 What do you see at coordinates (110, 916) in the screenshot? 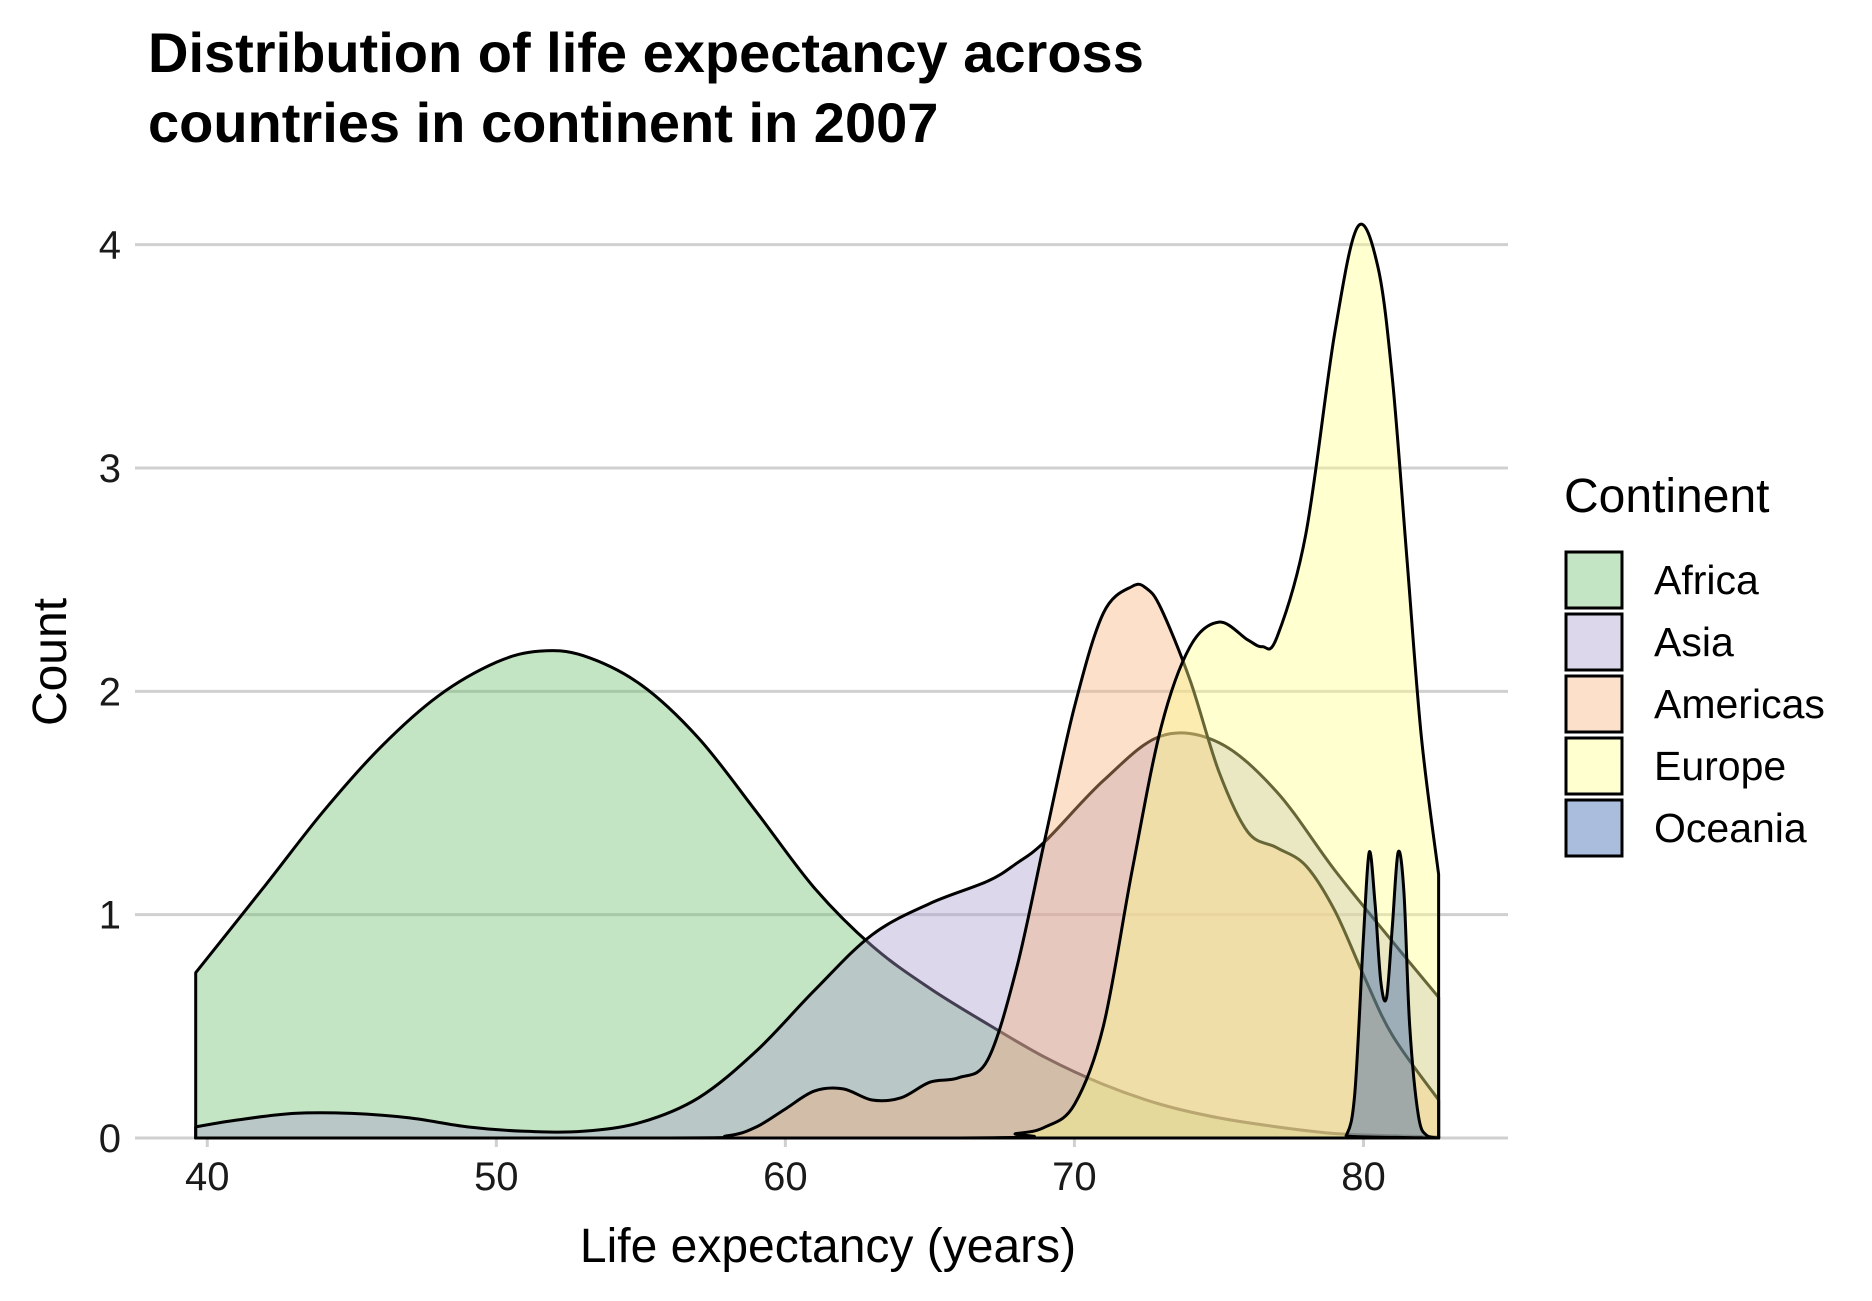
I see `y-tick-label-1: 1` at bounding box center [110, 916].